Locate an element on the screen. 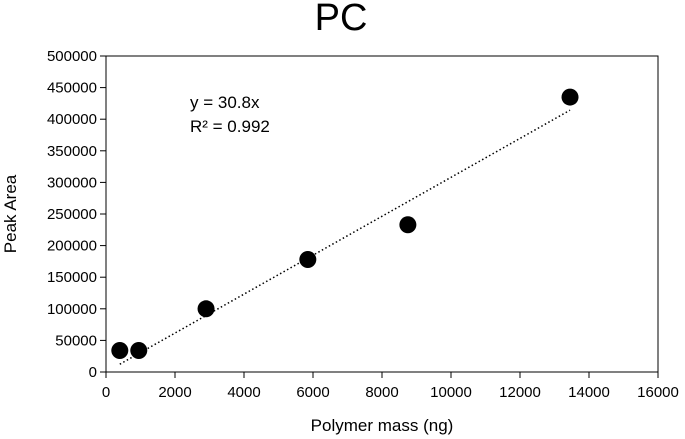  x-tick-label: 4000 is located at coordinates (243, 392).